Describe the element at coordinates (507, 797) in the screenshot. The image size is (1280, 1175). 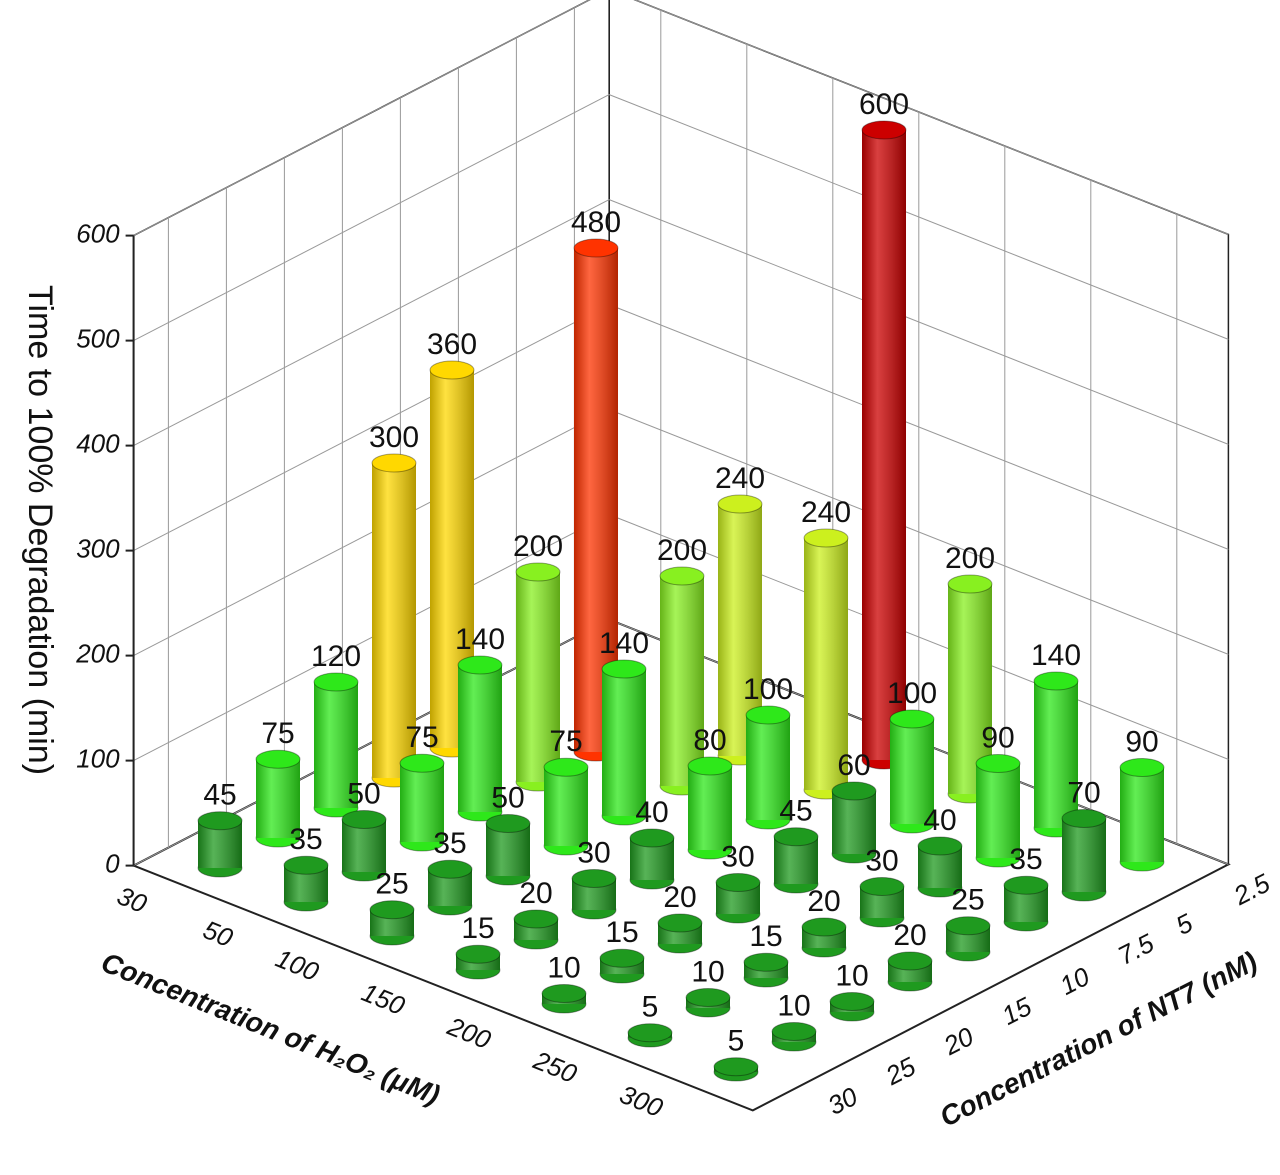
I see `value-label: 50` at that location.